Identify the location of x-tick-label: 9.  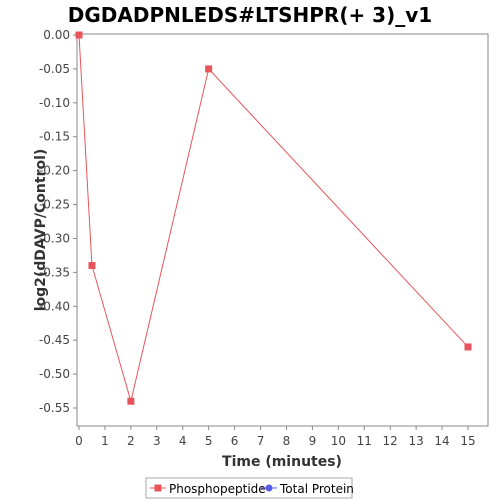
(313, 441).